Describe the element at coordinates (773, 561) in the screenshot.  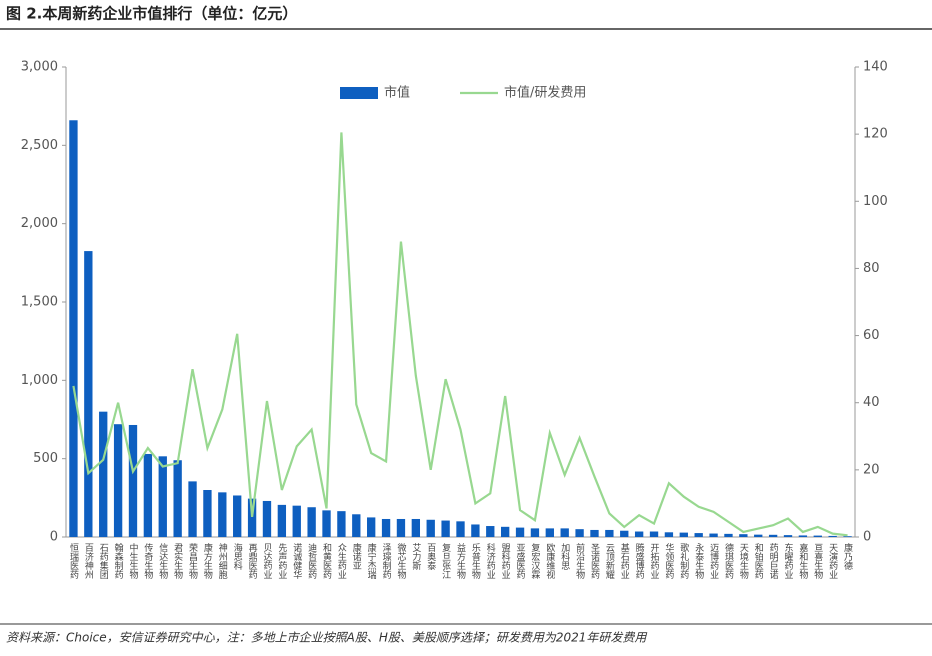
I see `x-tick-label: 药明巨诺` at that location.